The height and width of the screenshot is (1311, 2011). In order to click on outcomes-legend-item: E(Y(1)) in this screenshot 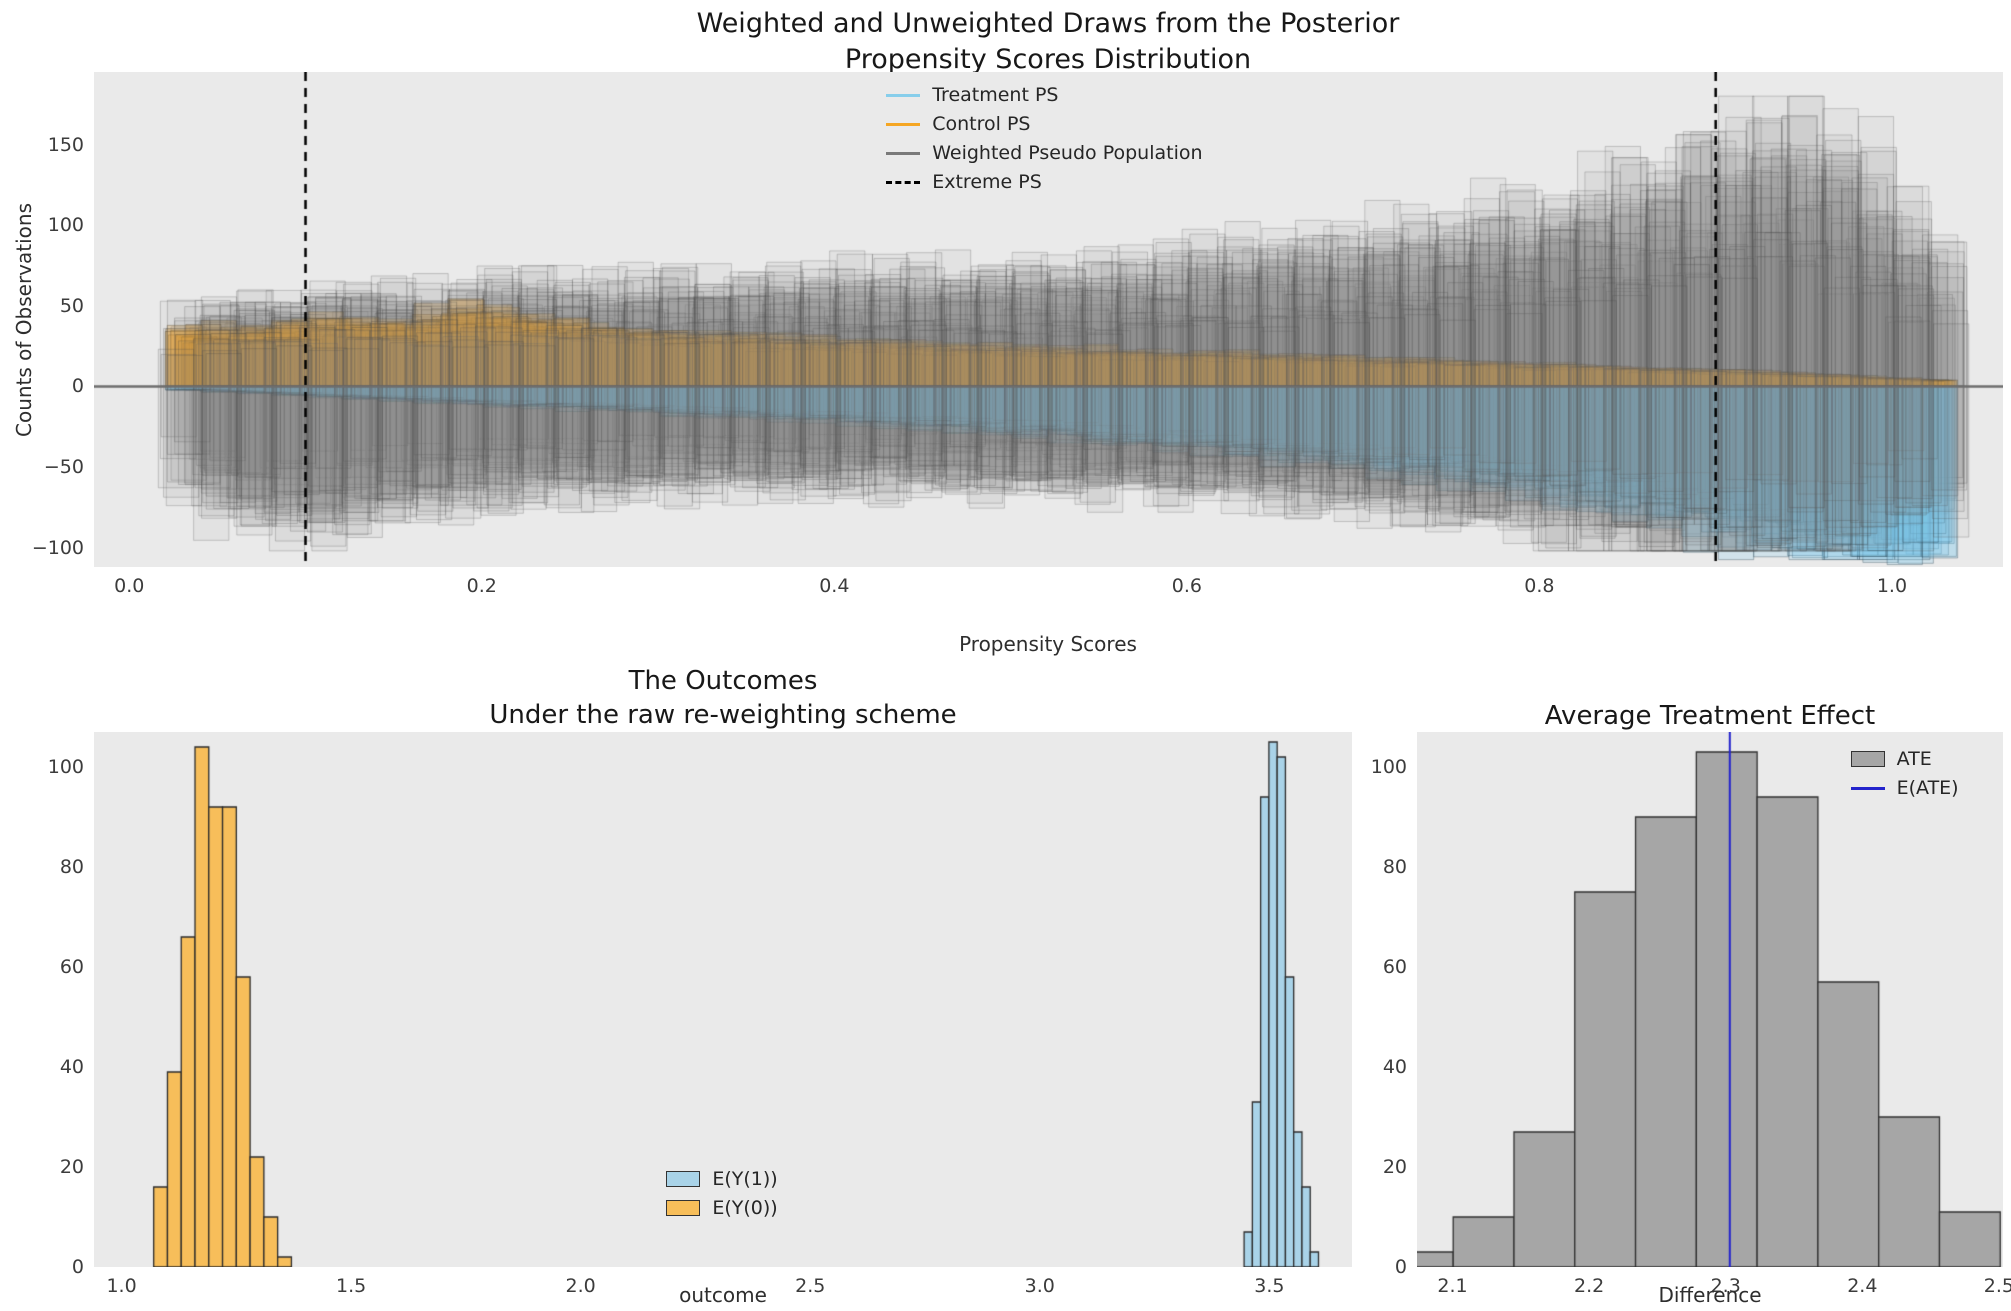, I will do `click(722, 1179)`.